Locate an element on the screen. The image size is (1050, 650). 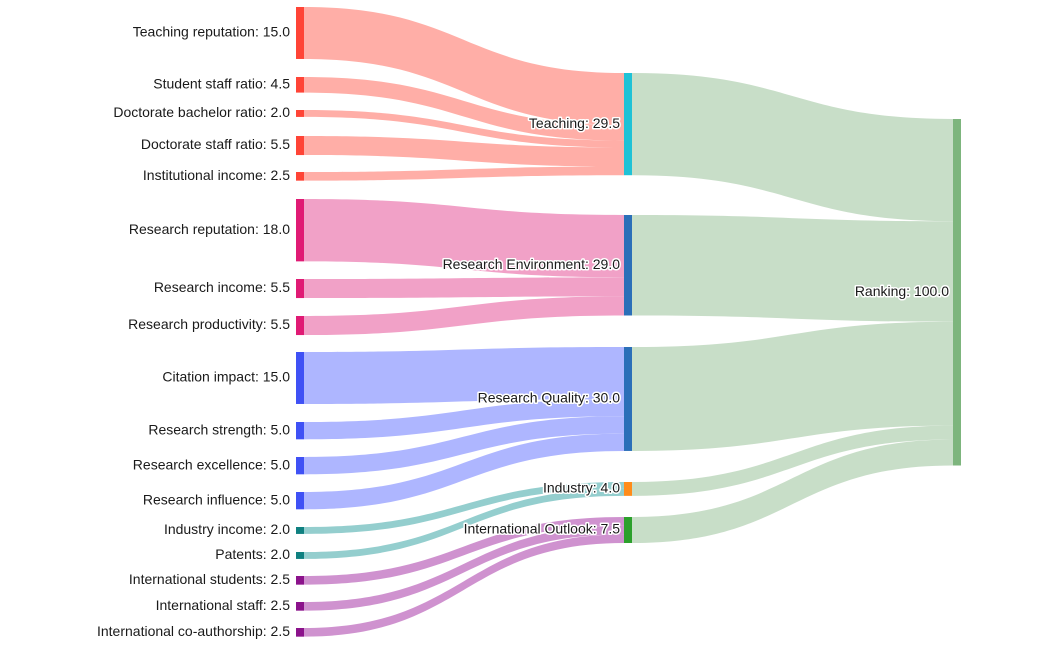
link-research-env-ranking is located at coordinates (792, 268).